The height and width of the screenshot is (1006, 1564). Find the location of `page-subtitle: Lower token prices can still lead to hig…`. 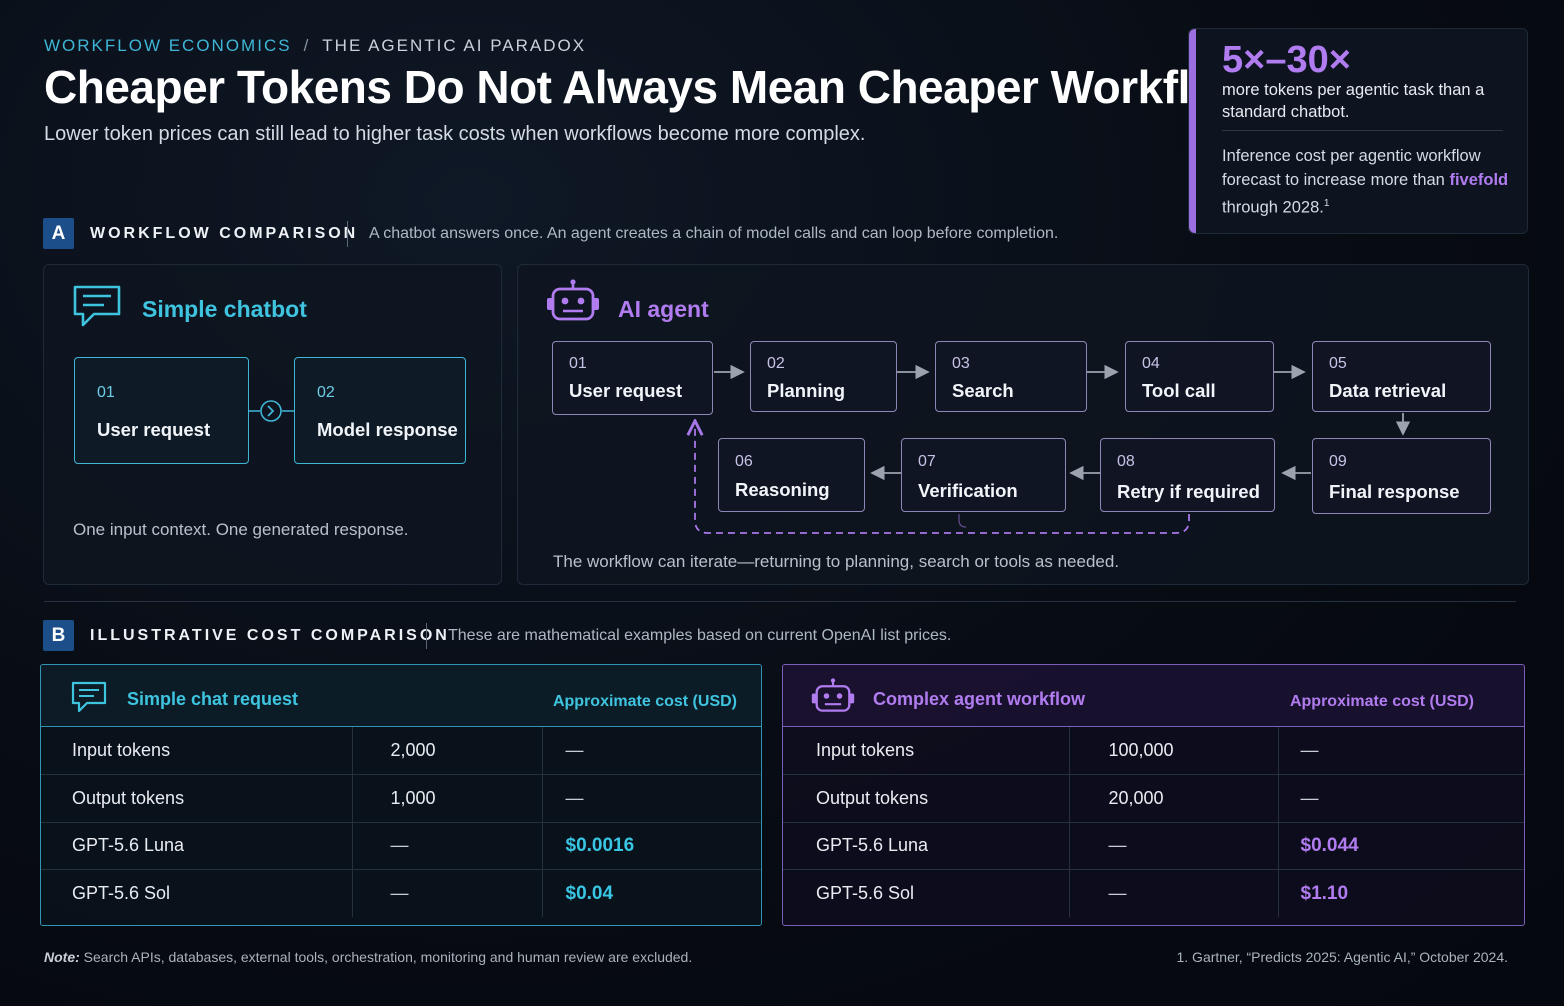

page-subtitle: Lower token prices can still lead to hig… is located at coordinates (455, 134).